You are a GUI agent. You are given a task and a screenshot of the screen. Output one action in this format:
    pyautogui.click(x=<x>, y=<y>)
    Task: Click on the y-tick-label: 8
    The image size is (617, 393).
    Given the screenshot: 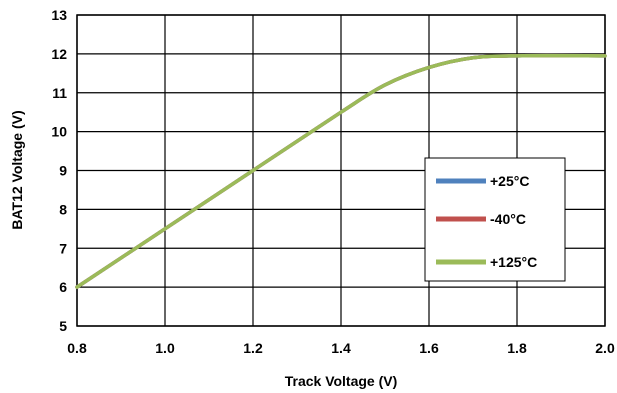 What is the action you would take?
    pyautogui.click(x=63, y=209)
    